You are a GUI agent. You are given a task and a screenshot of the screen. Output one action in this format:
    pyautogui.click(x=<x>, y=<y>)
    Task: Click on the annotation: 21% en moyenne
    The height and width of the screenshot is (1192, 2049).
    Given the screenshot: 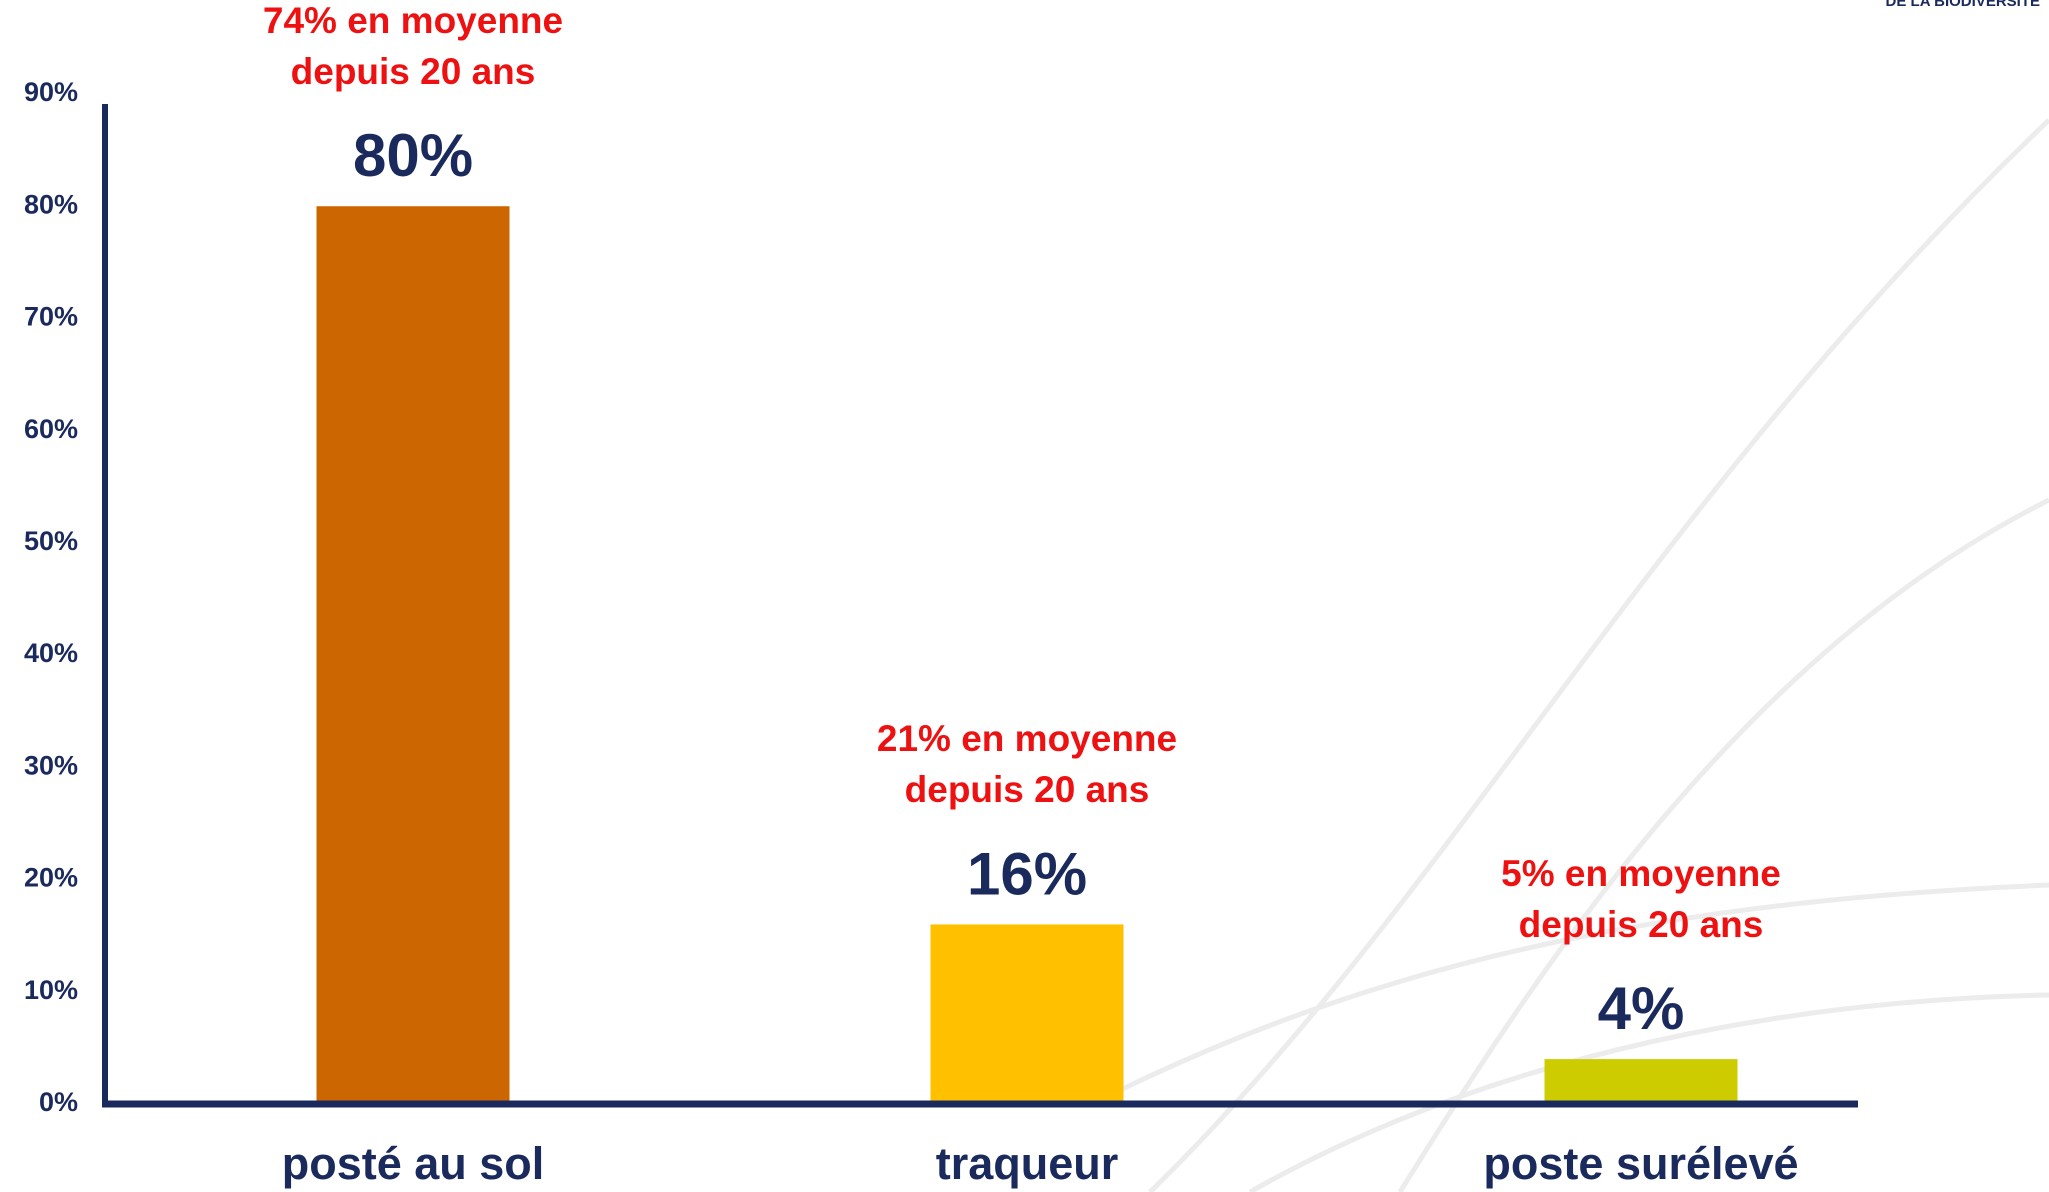 What is the action you would take?
    pyautogui.click(x=1027, y=738)
    